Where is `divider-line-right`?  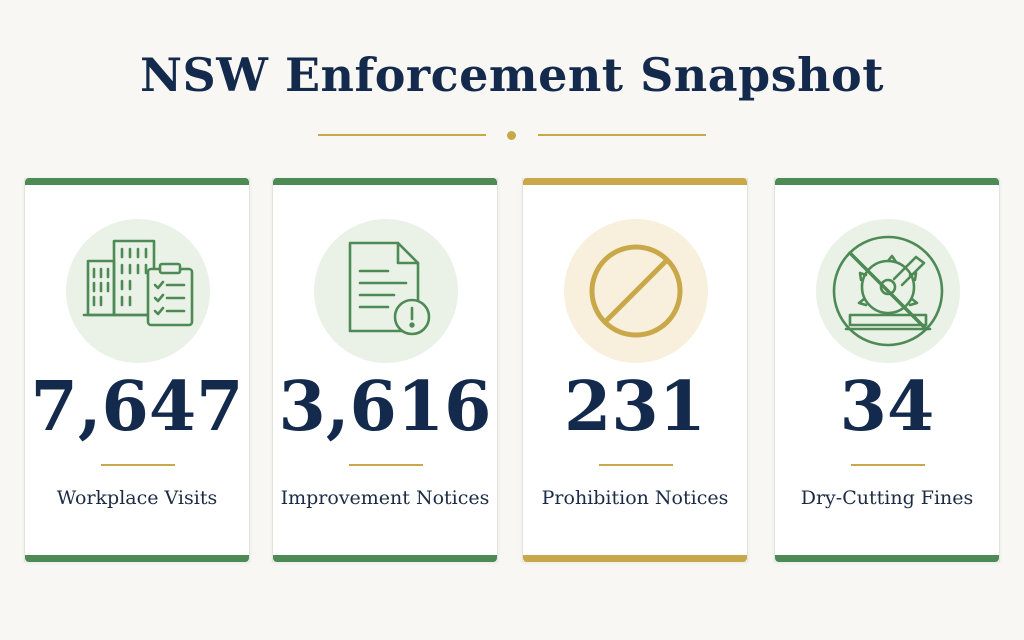 divider-line-right is located at coordinates (622, 135).